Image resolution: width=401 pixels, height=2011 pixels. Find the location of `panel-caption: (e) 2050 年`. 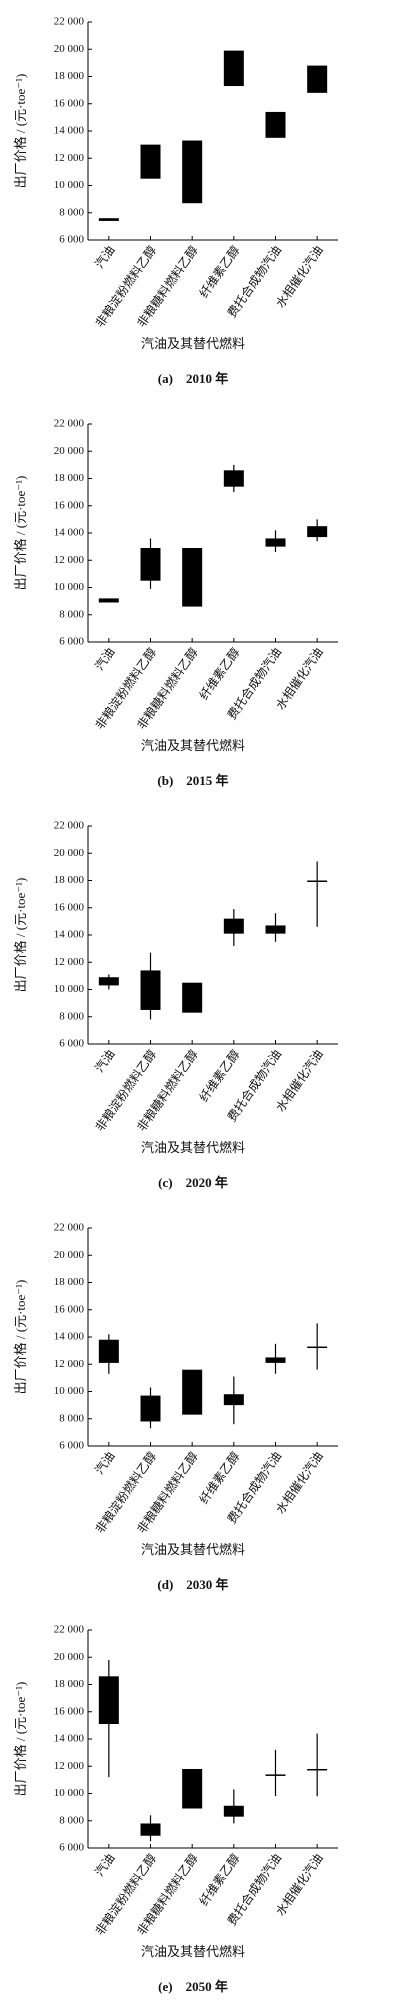

panel-caption: (e) 2050 年 is located at coordinates (193, 1986).